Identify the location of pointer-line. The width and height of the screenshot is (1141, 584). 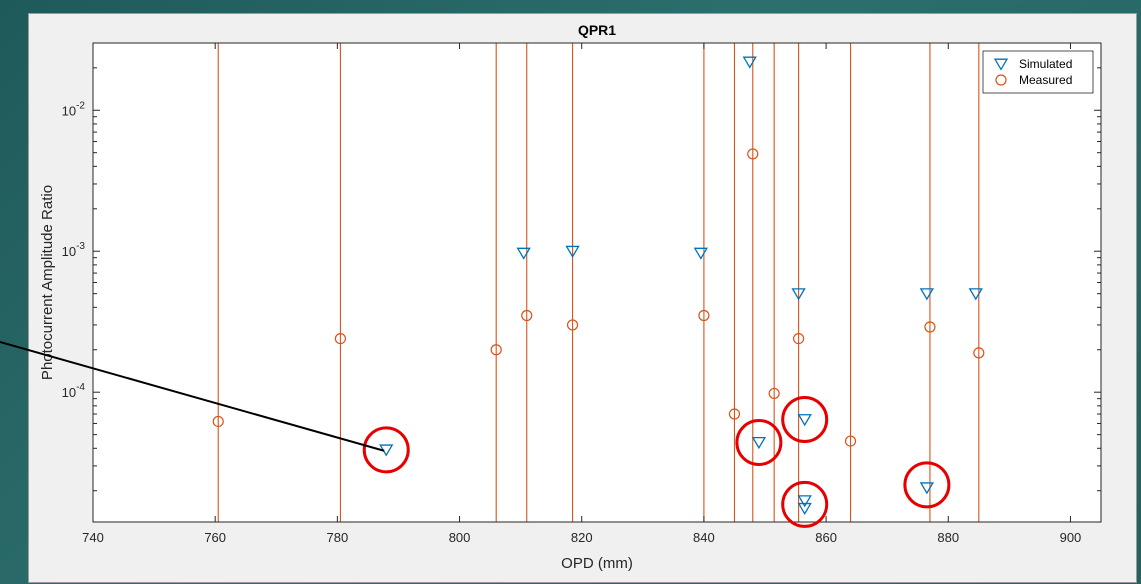
(192, 396).